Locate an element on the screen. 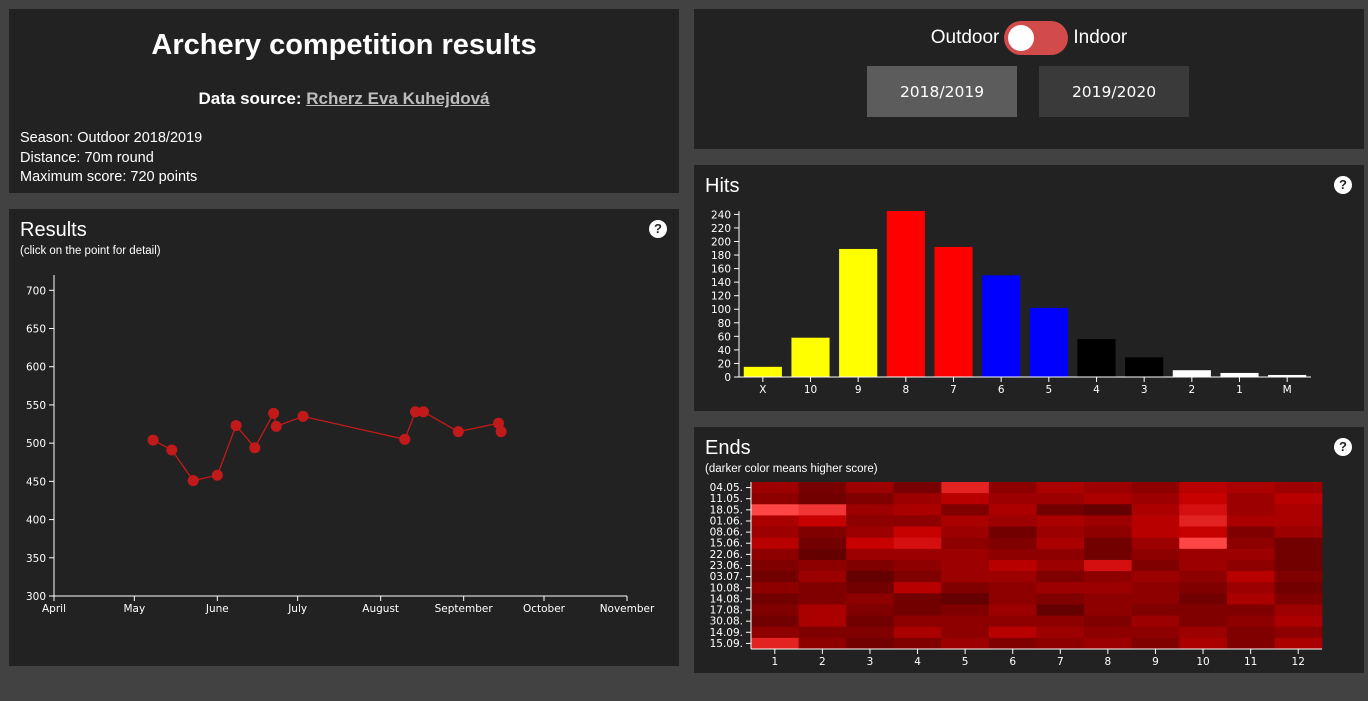 The image size is (1368, 701). results-x-tick-label: September is located at coordinates (464, 609).